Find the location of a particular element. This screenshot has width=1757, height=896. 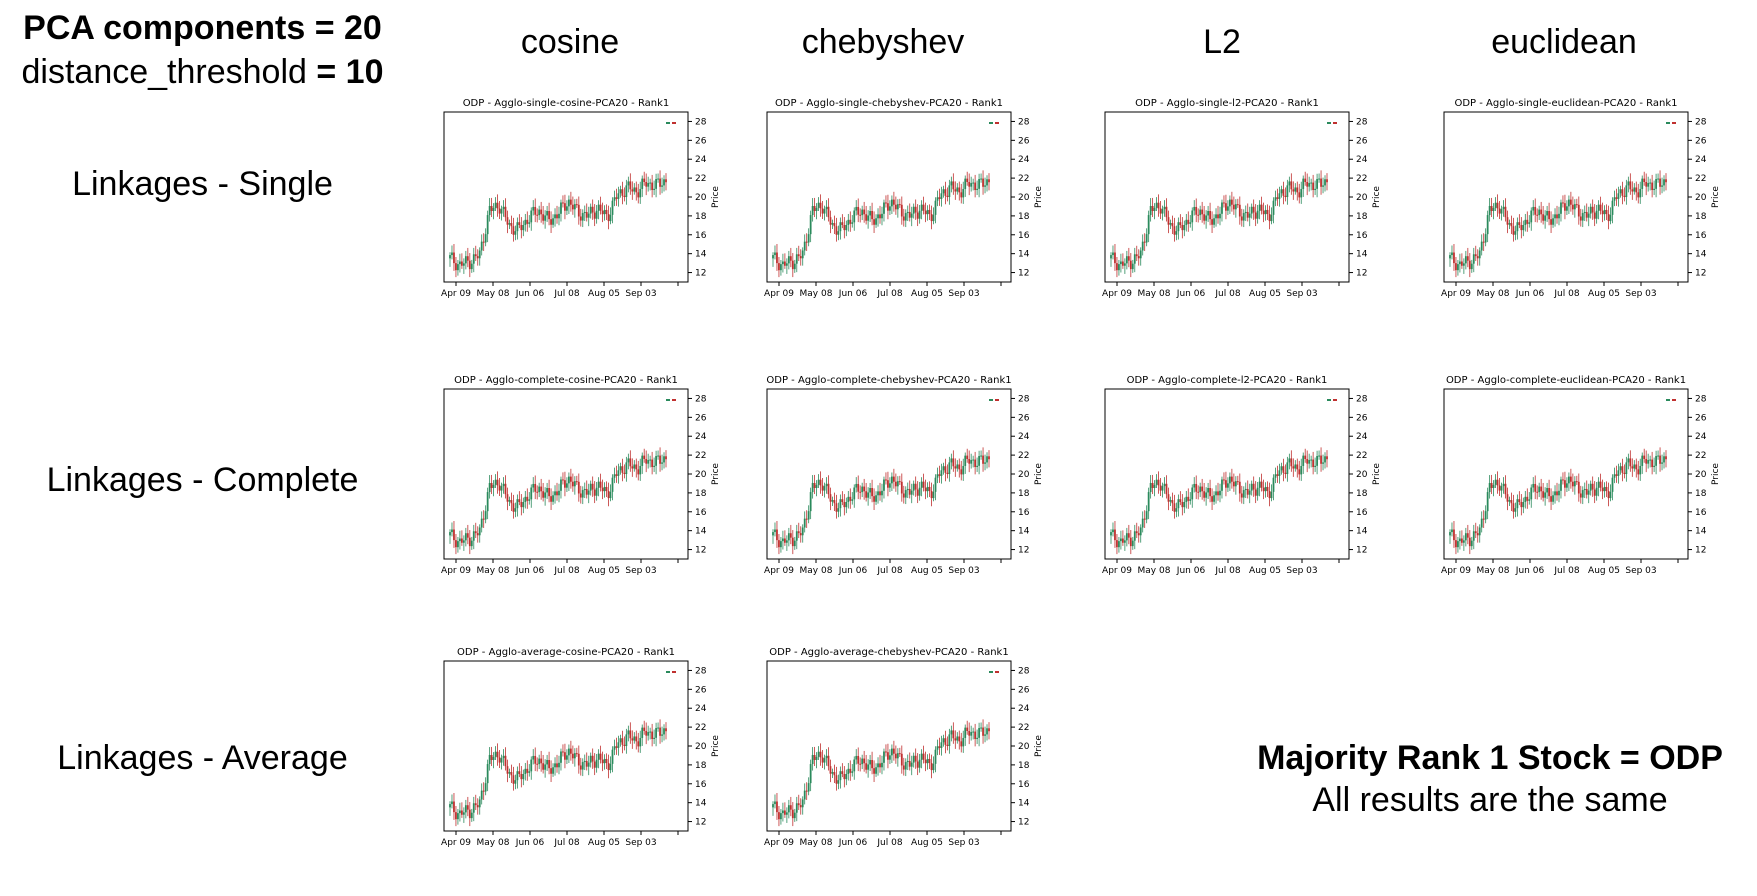

y-tick-label: 18 is located at coordinates (1024, 766).